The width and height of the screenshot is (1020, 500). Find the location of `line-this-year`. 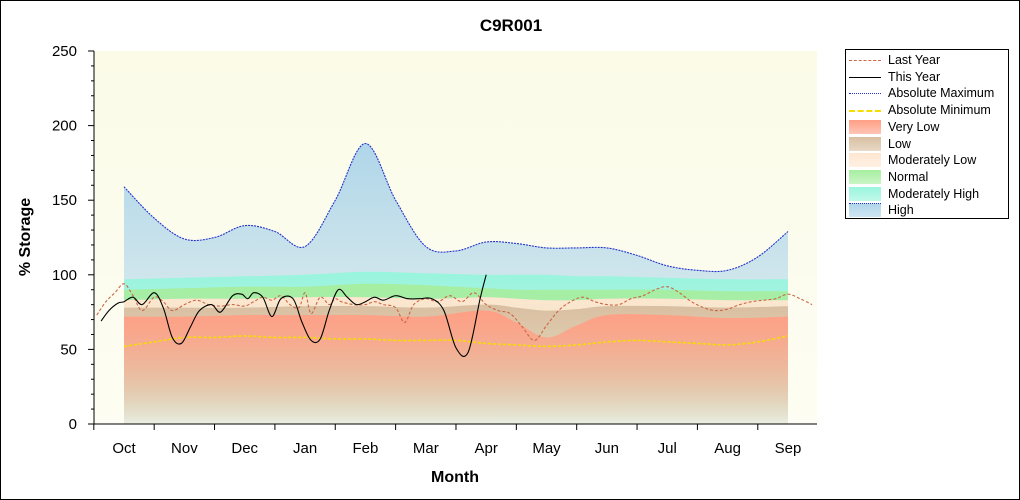

line-this-year is located at coordinates (293, 315).